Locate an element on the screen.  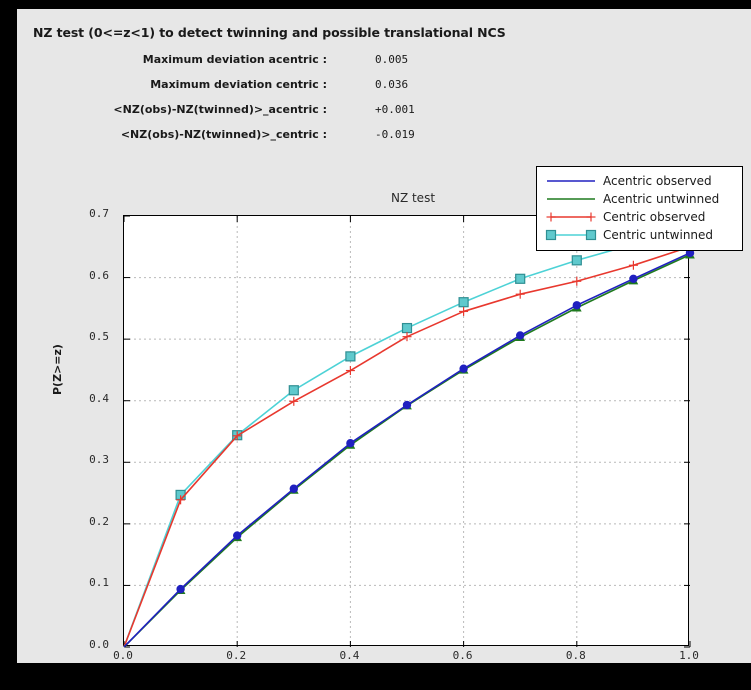
legend-item: Centric observed is located at coordinates (639, 217).